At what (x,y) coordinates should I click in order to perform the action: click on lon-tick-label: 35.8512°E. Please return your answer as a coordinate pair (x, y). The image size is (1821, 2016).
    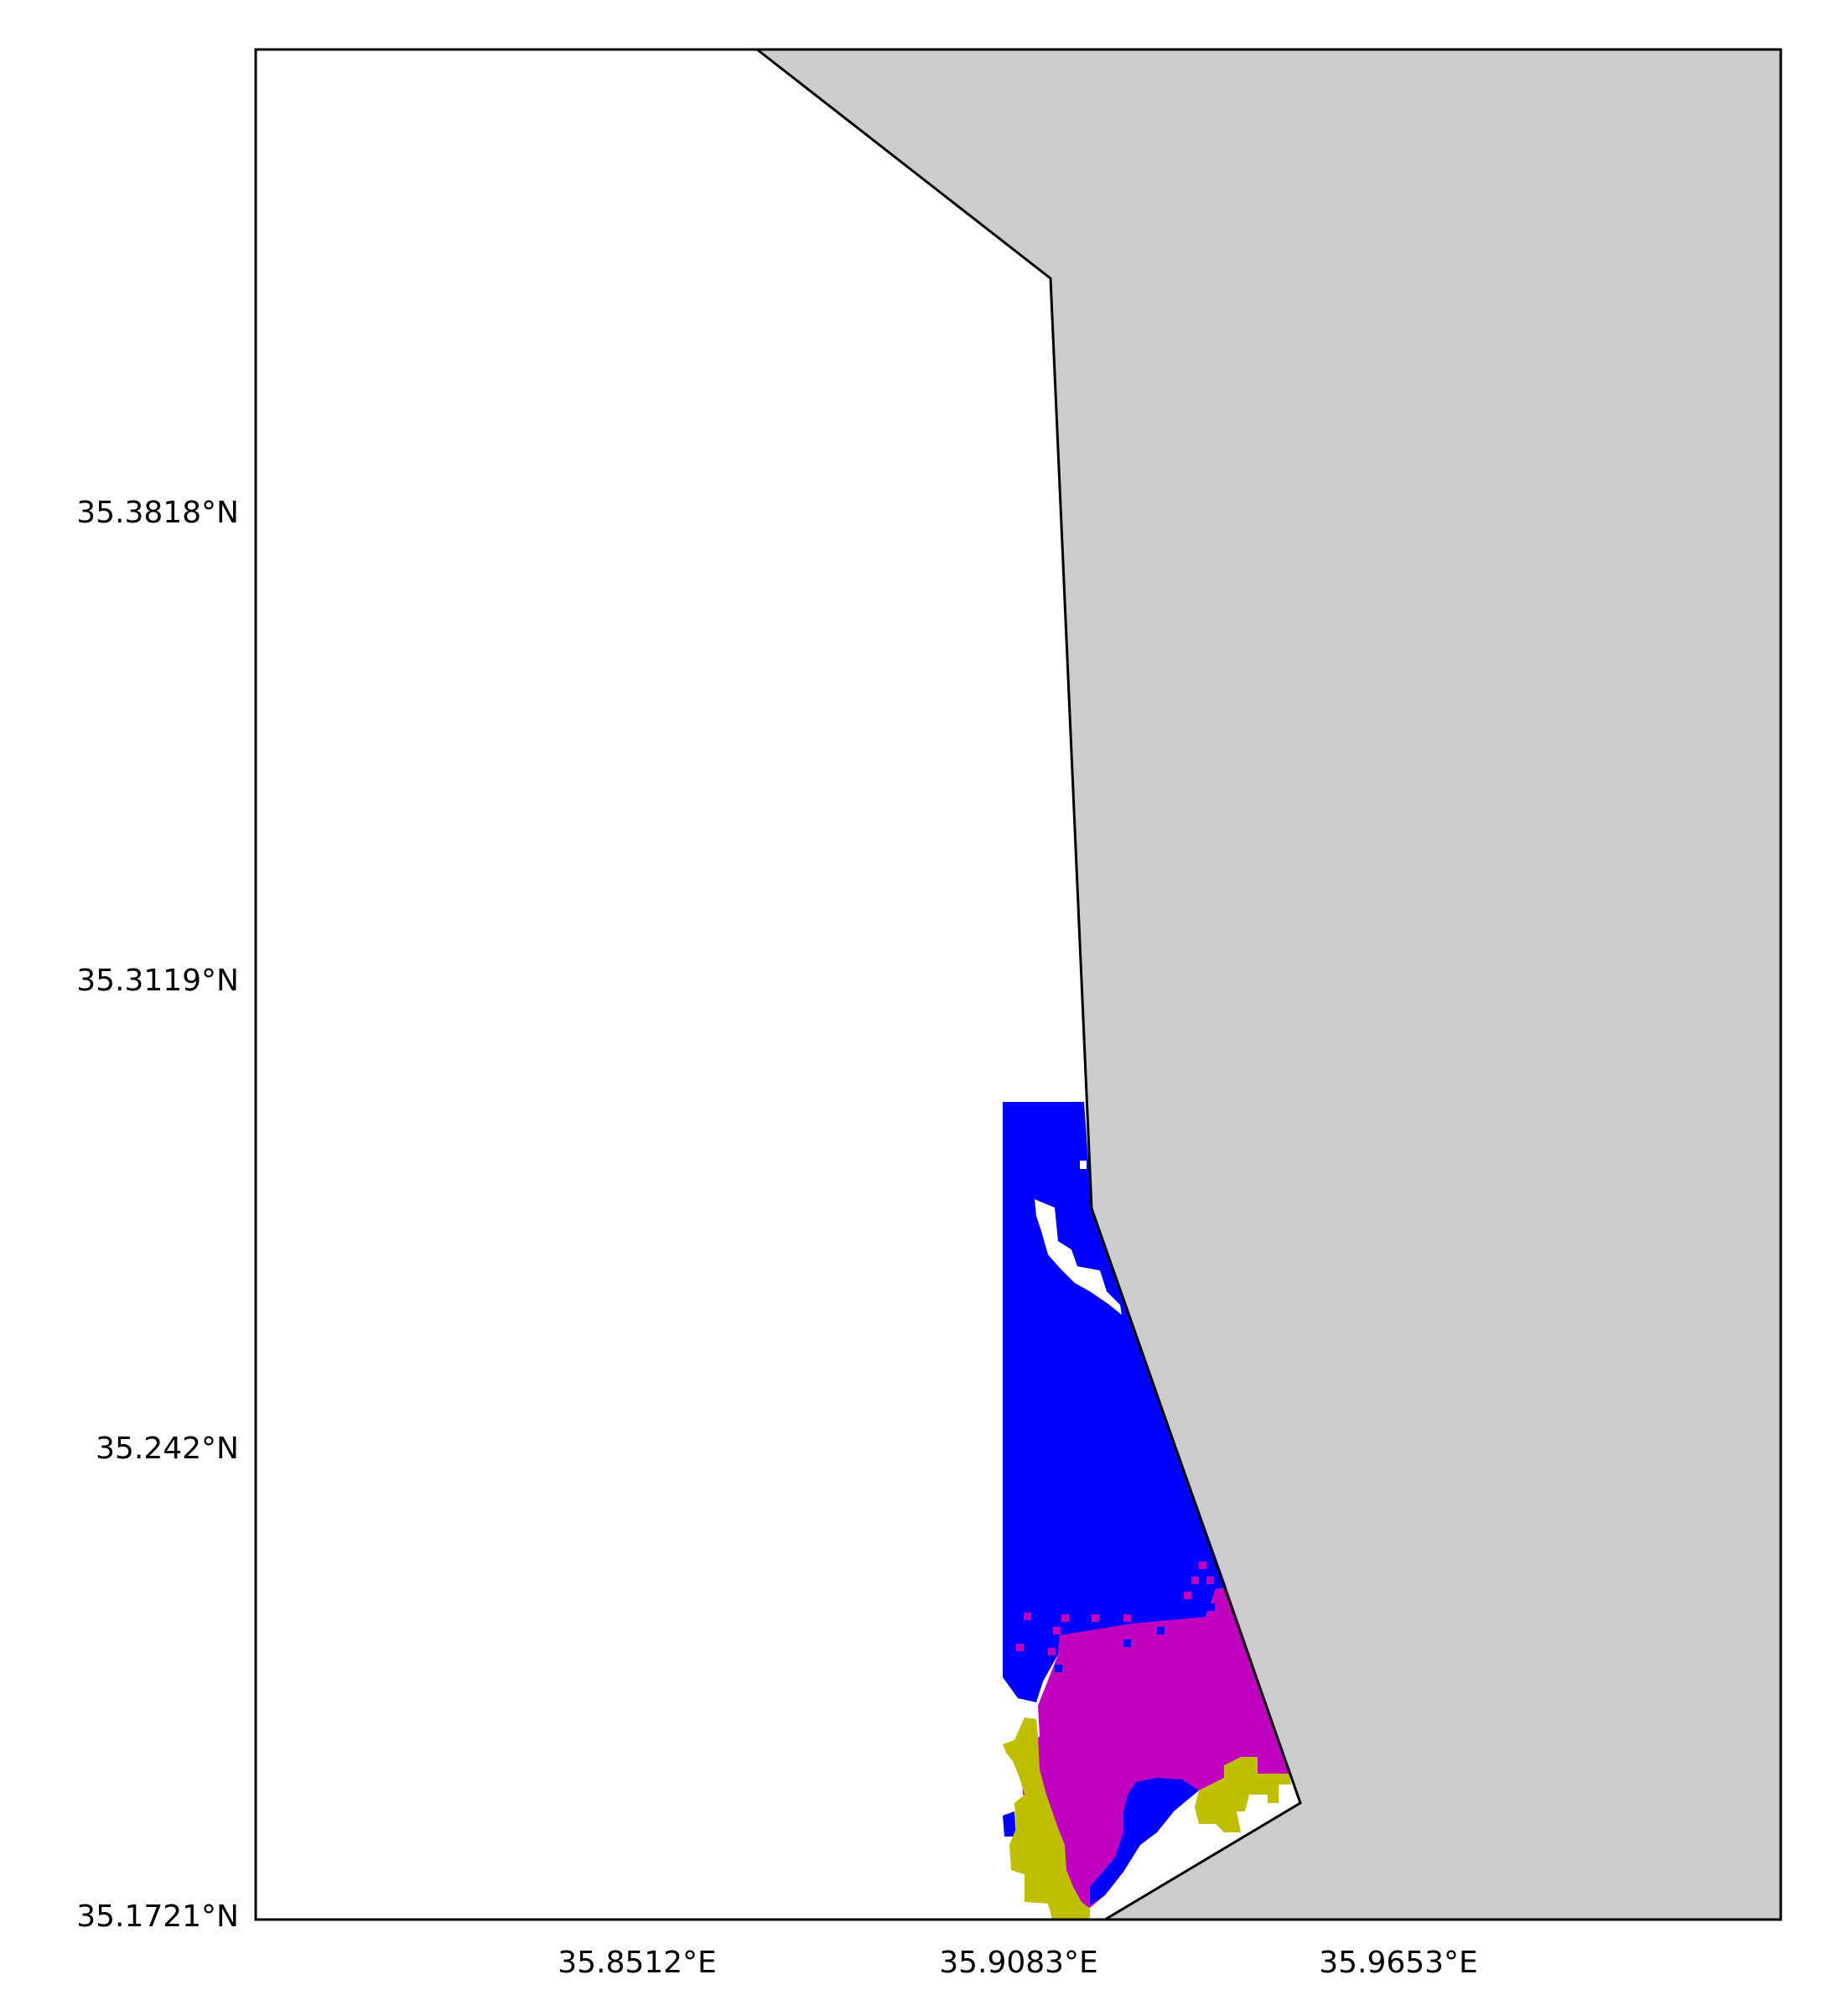
    Looking at the image, I should click on (637, 1963).